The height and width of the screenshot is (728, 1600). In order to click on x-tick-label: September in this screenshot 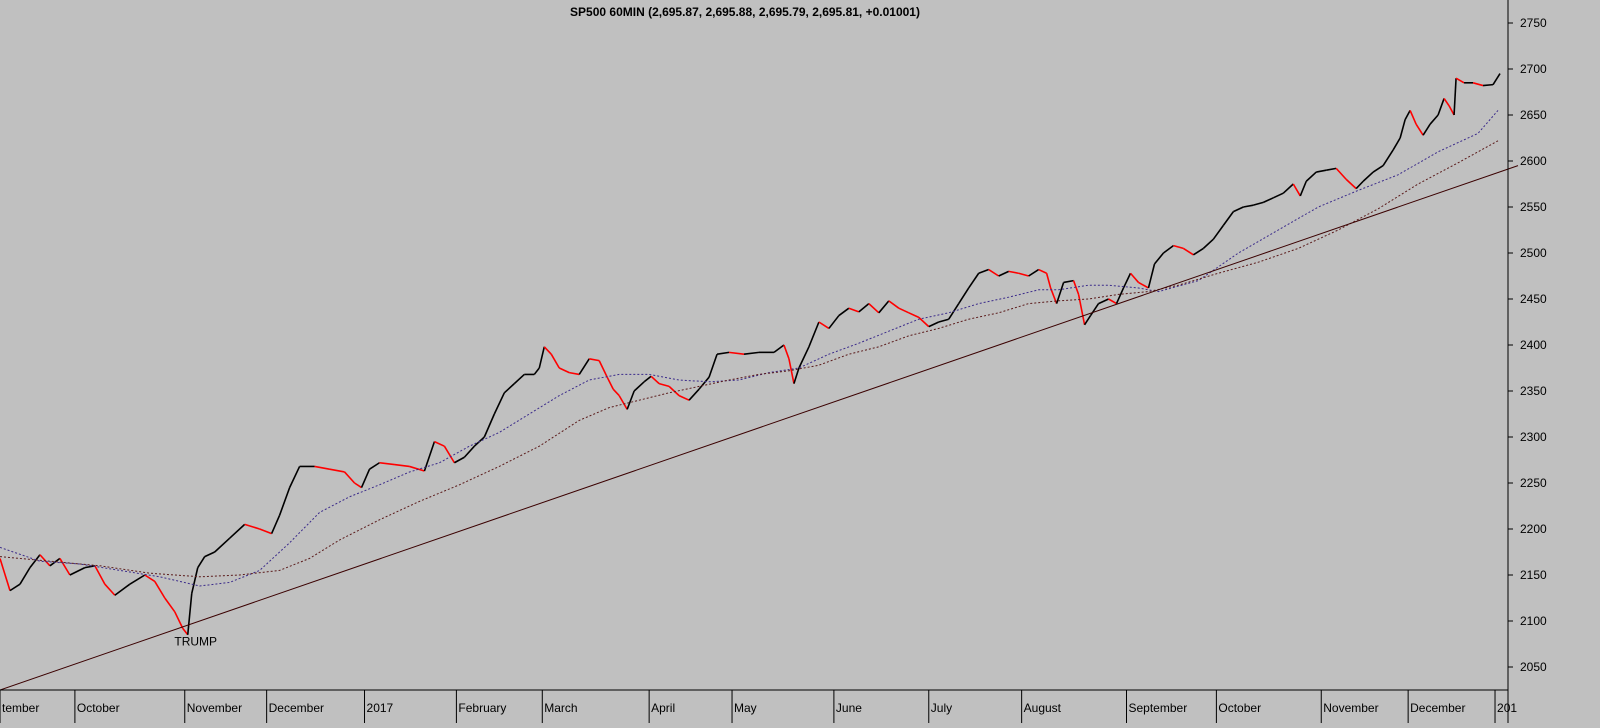, I will do `click(1158, 708)`.